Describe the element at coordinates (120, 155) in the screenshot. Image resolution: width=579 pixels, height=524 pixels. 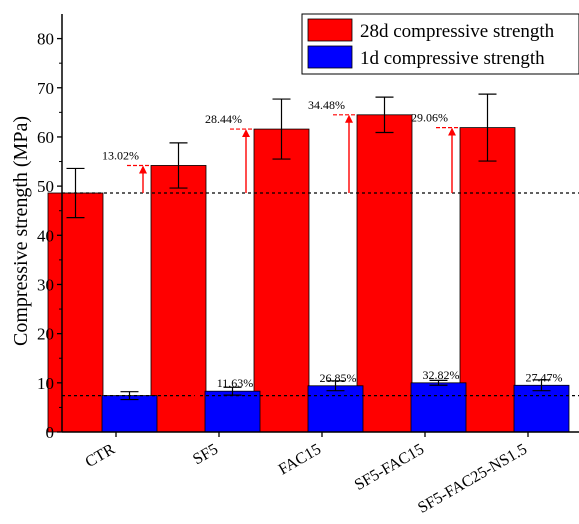
I see `increase-label-0-1: 13.02%` at that location.